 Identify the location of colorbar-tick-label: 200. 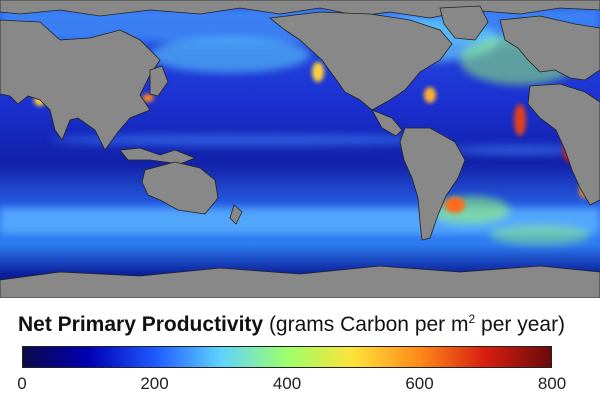
(154, 383).